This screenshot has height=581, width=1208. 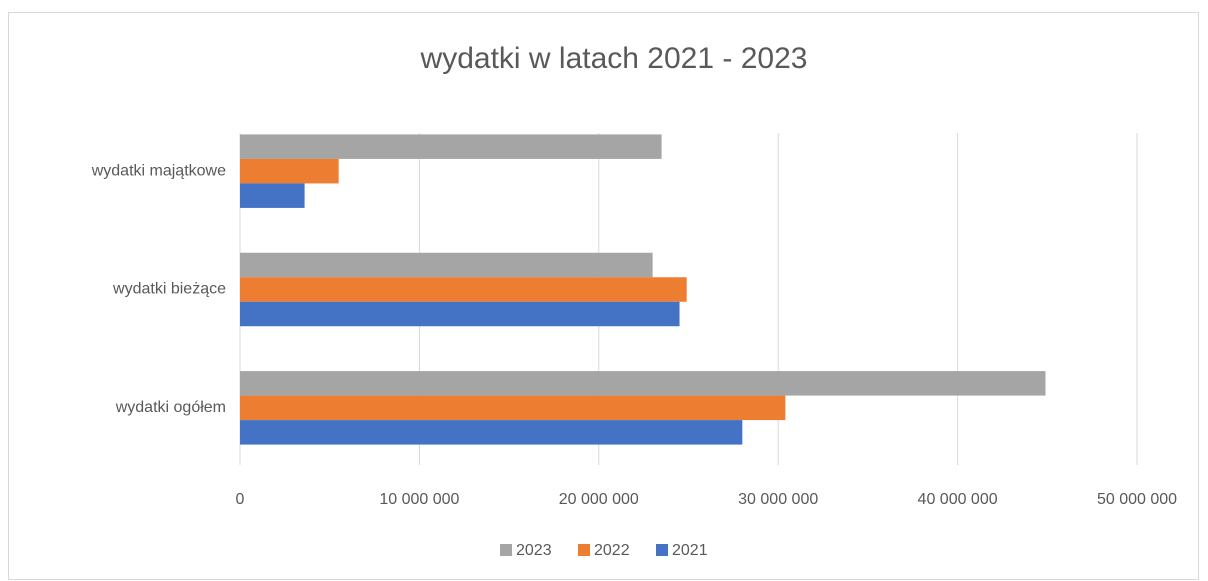 I want to click on x-tick-label: 10 000 000, so click(x=419, y=499).